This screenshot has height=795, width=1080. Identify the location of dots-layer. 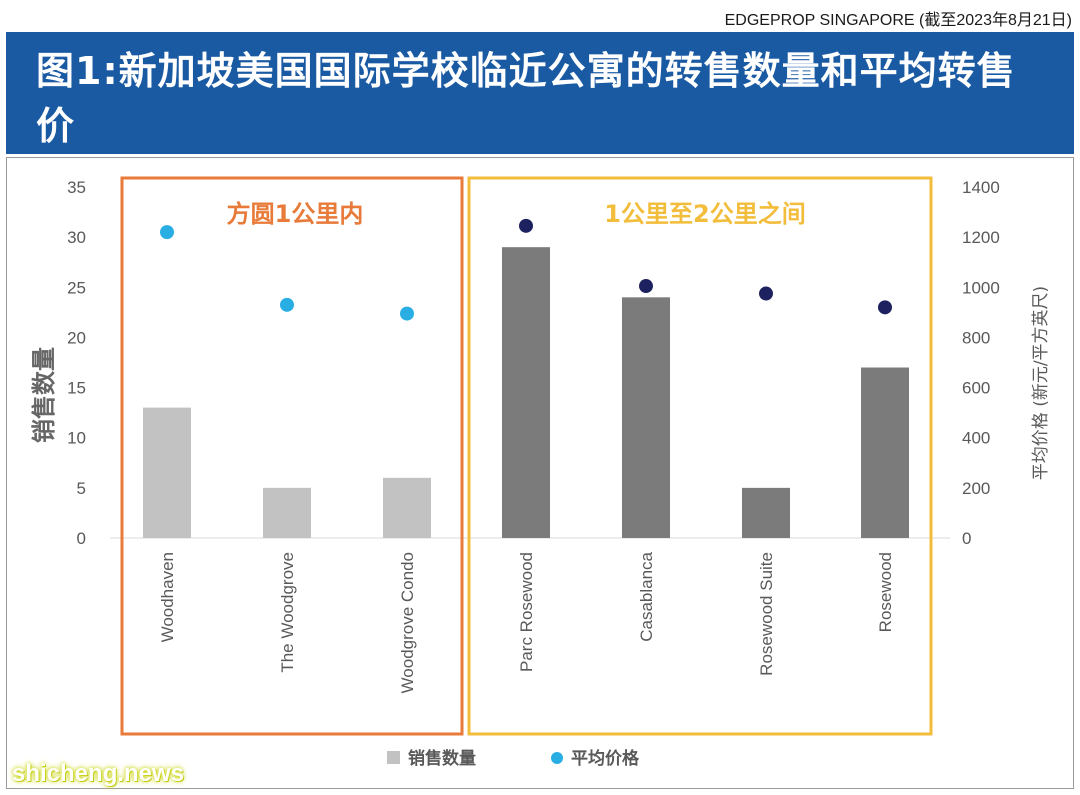
(526, 269).